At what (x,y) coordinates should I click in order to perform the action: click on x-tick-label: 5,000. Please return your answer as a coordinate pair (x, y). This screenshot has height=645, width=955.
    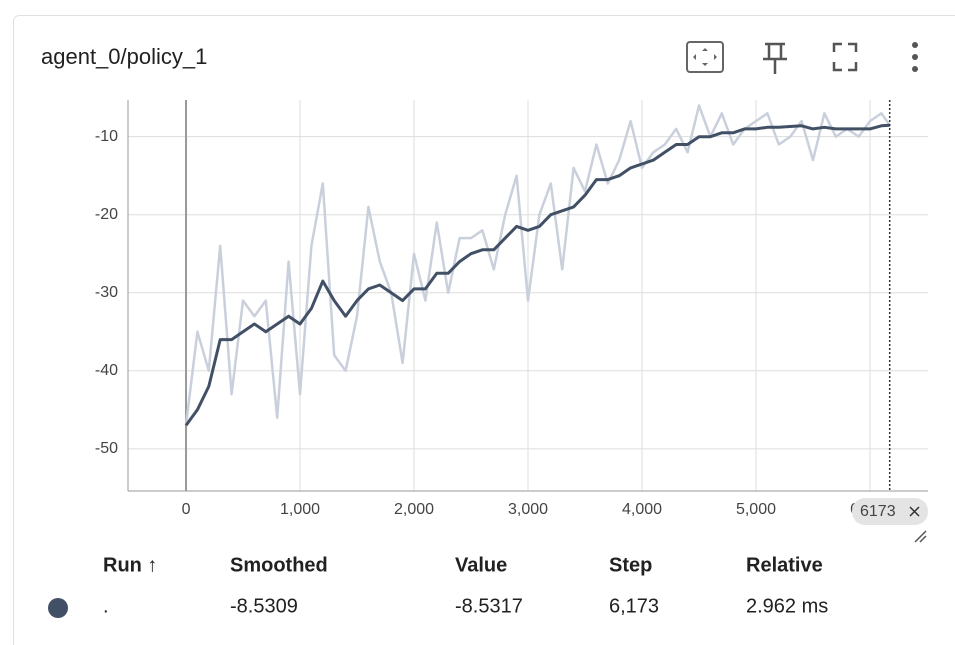
    Looking at the image, I should click on (756, 509).